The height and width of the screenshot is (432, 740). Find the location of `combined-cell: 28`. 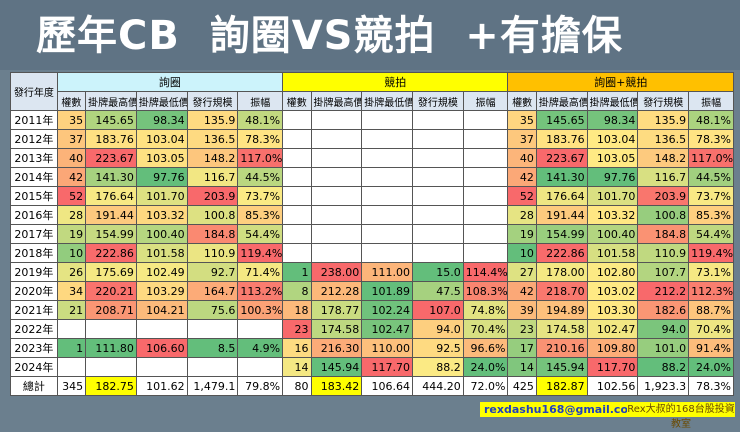

combined-cell: 28 is located at coordinates (522, 215).